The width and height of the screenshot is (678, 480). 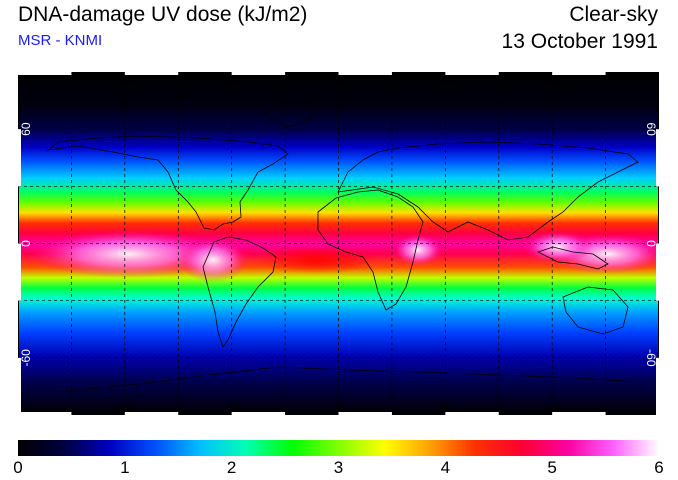 I want to click on colorbar-tick-label: 4, so click(x=445, y=467).